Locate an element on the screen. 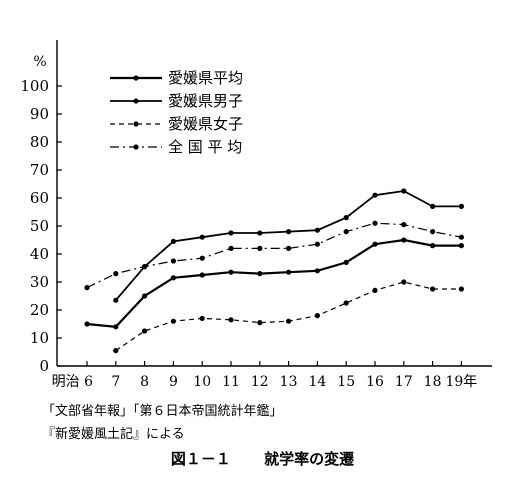 This screenshot has height=480, width=525. x-tick-label: 11 is located at coordinates (231, 382).